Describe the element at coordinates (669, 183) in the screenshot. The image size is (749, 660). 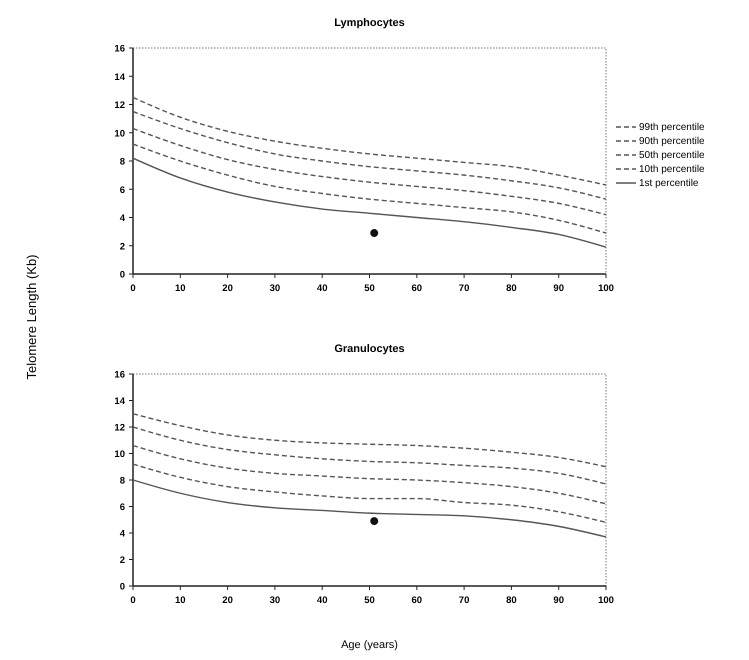
I see `legend-label: 1st percentile` at that location.